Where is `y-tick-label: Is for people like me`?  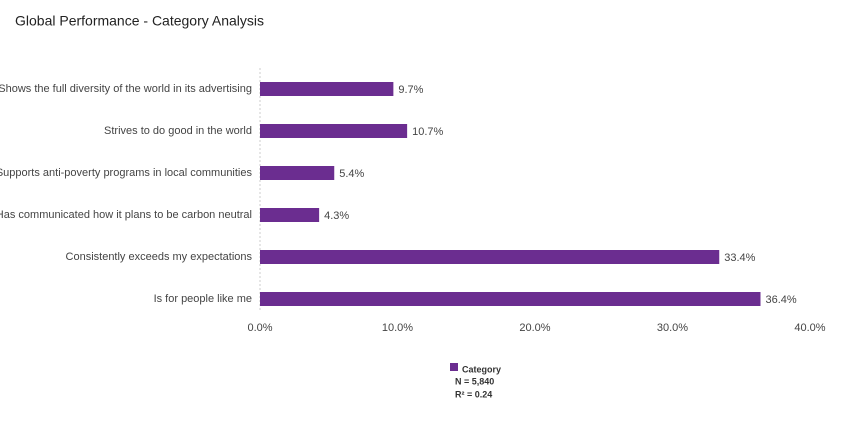
y-tick-label: Is for people like me is located at coordinates (203, 299).